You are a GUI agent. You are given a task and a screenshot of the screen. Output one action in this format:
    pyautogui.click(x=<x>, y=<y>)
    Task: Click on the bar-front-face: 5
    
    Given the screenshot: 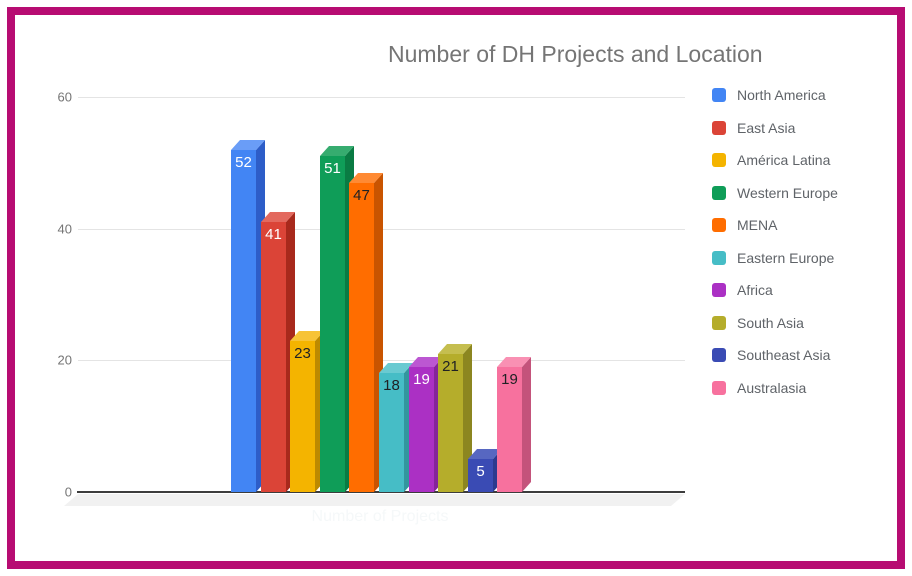 What is the action you would take?
    pyautogui.click(x=480, y=475)
    